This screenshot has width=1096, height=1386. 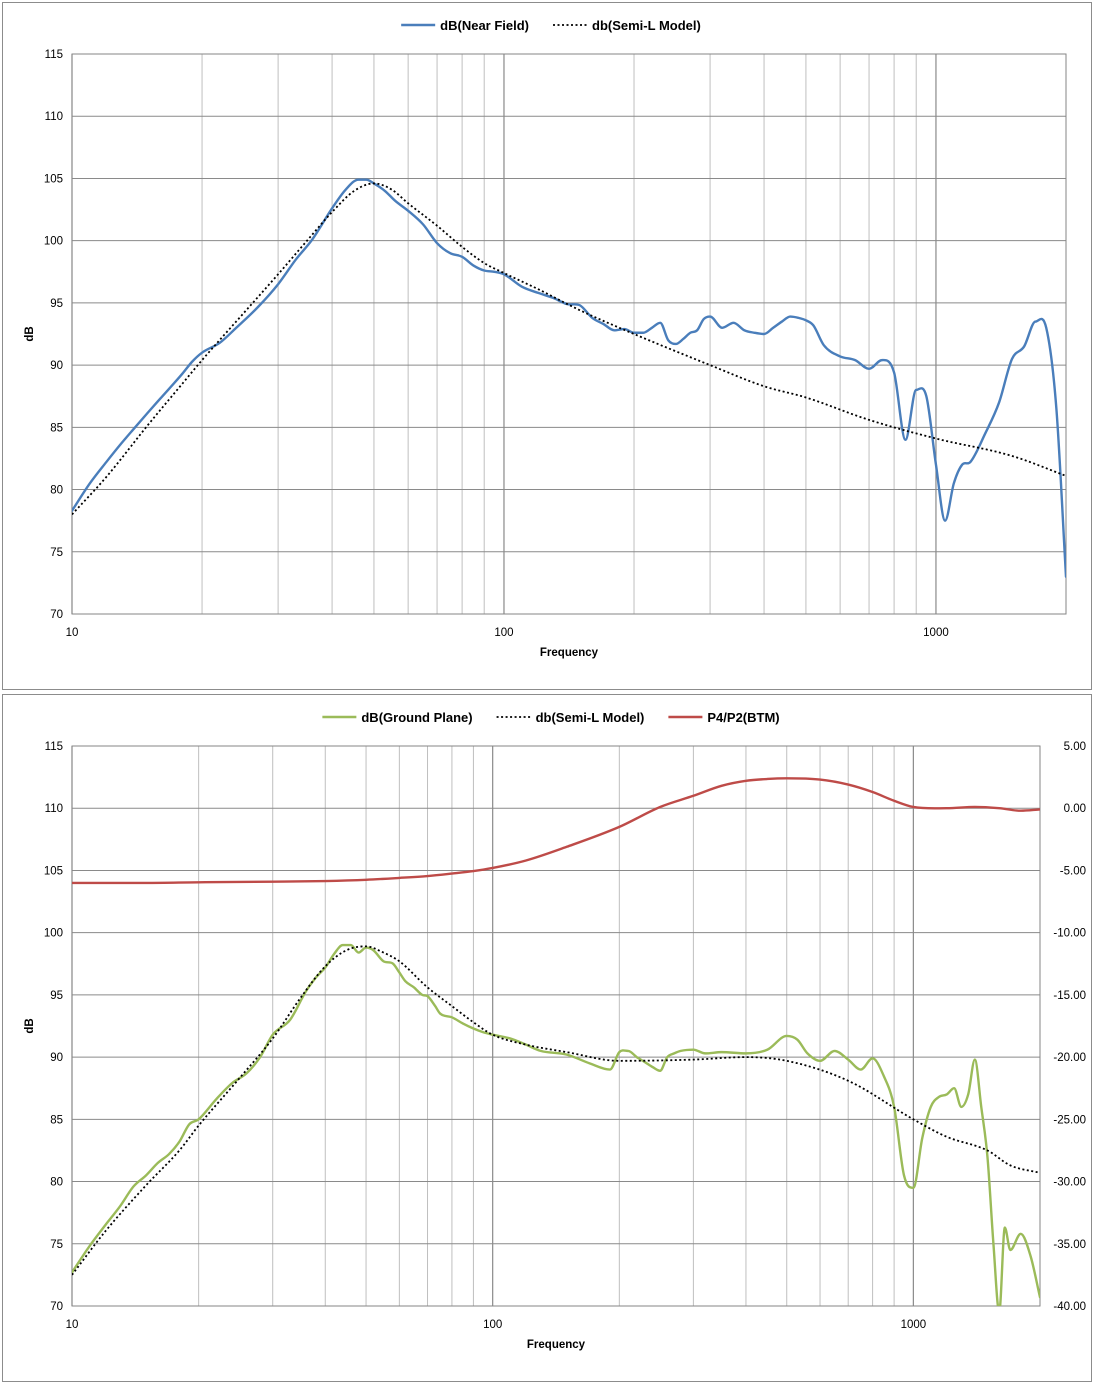 What do you see at coordinates (1069, 1183) in the screenshot?
I see `y2-tick-label: -30.00` at bounding box center [1069, 1183].